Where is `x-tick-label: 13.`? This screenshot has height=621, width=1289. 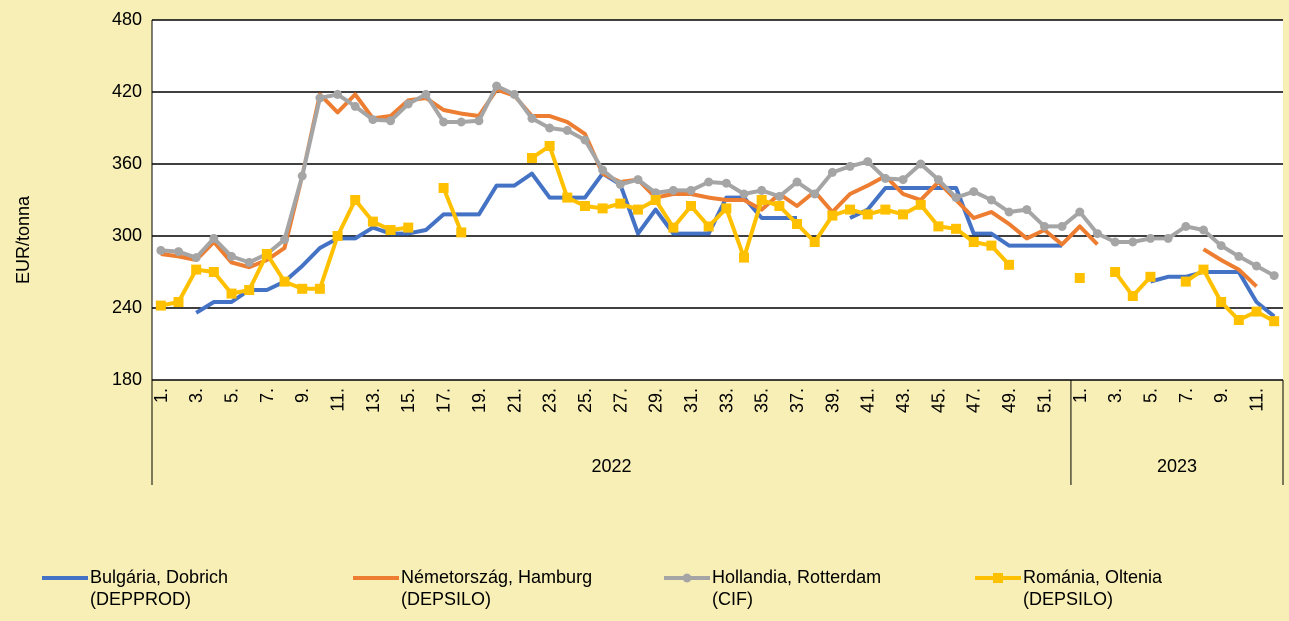
x-tick-label: 13. is located at coordinates (373, 400).